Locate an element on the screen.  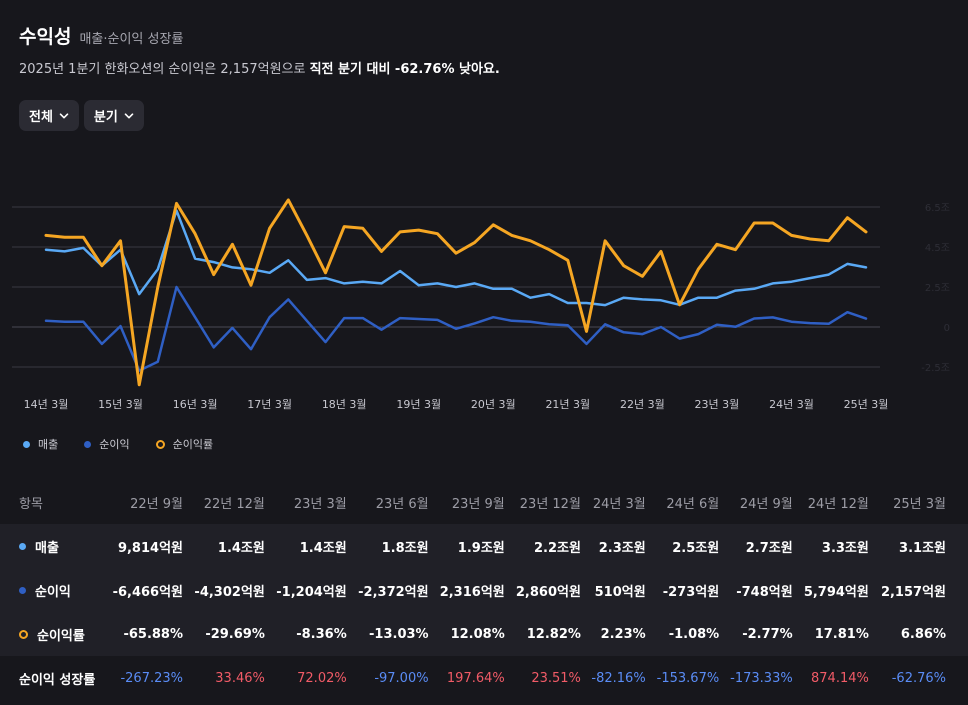
x-tick-label: 18년 3월 is located at coordinates (344, 404).